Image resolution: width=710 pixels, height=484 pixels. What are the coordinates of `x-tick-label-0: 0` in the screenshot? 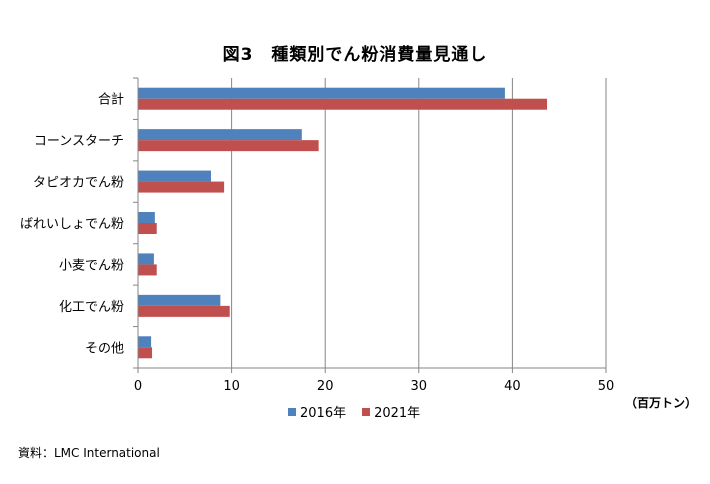 It's located at (138, 386).